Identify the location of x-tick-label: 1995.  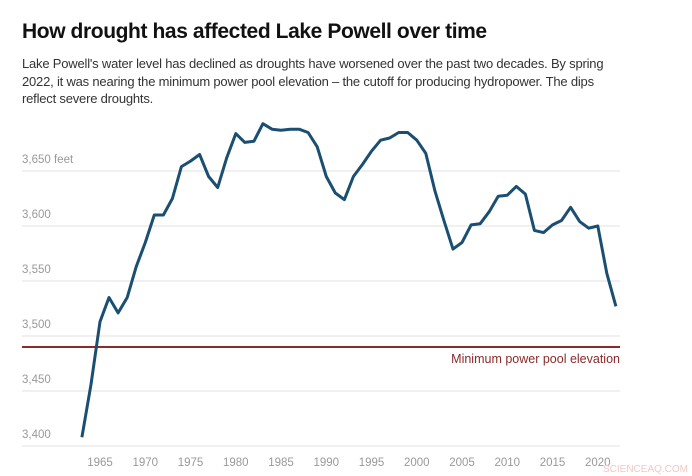
(372, 463).